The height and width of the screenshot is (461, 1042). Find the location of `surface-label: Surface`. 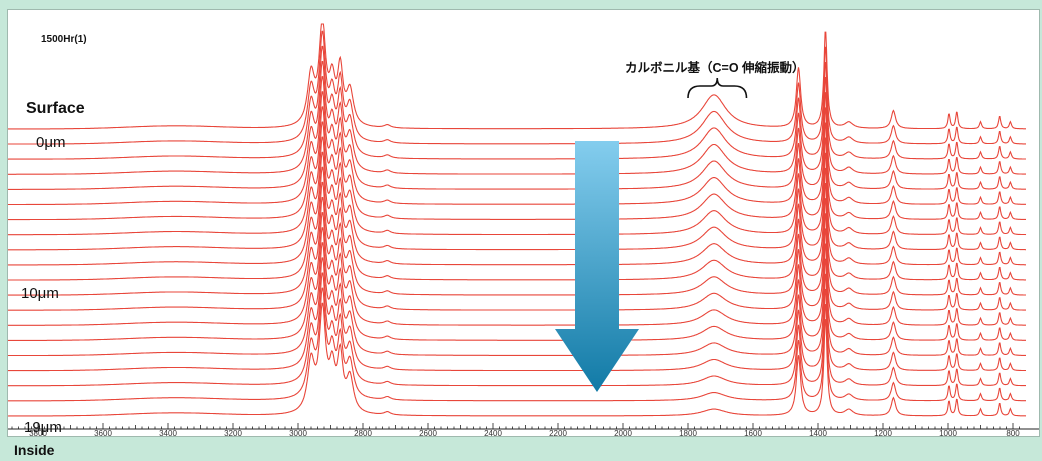

surface-label: Surface is located at coordinates (55, 108).